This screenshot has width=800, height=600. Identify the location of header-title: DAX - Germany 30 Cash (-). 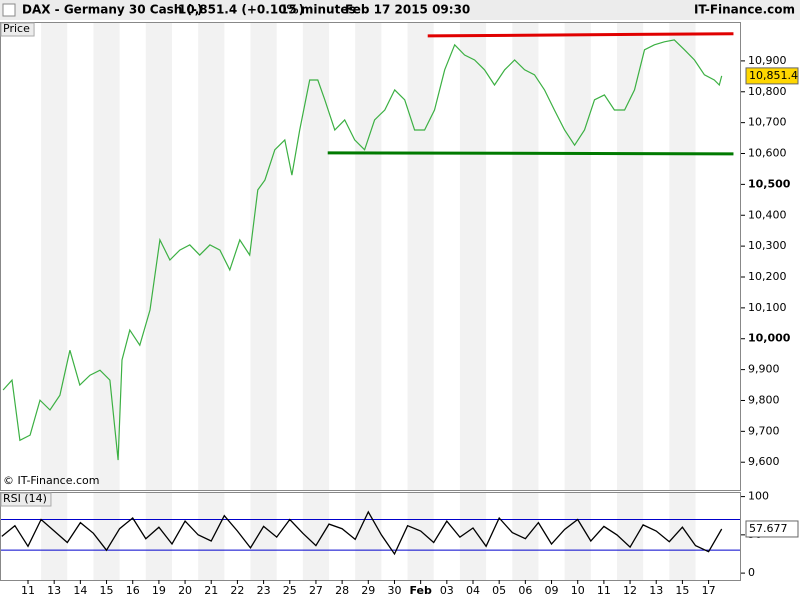
(112, 10).